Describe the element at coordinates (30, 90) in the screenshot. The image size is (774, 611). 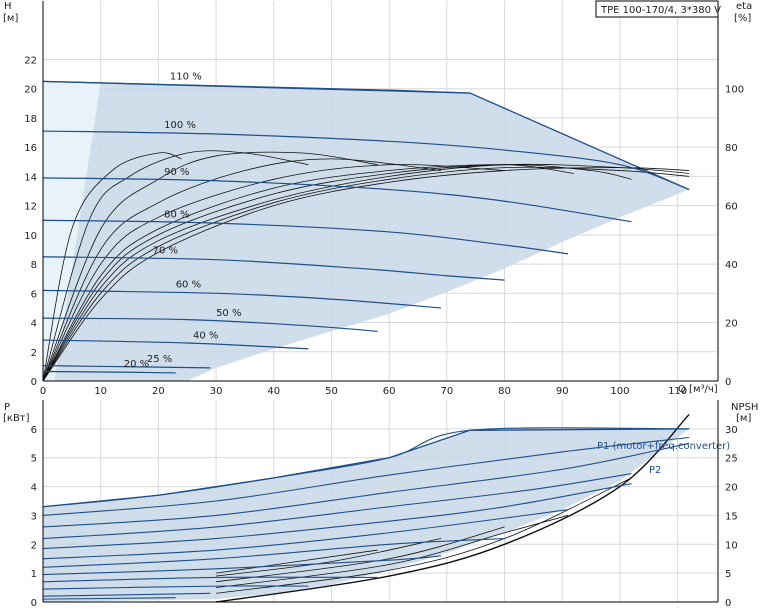
I see `top-y-tick-label: 20` at that location.